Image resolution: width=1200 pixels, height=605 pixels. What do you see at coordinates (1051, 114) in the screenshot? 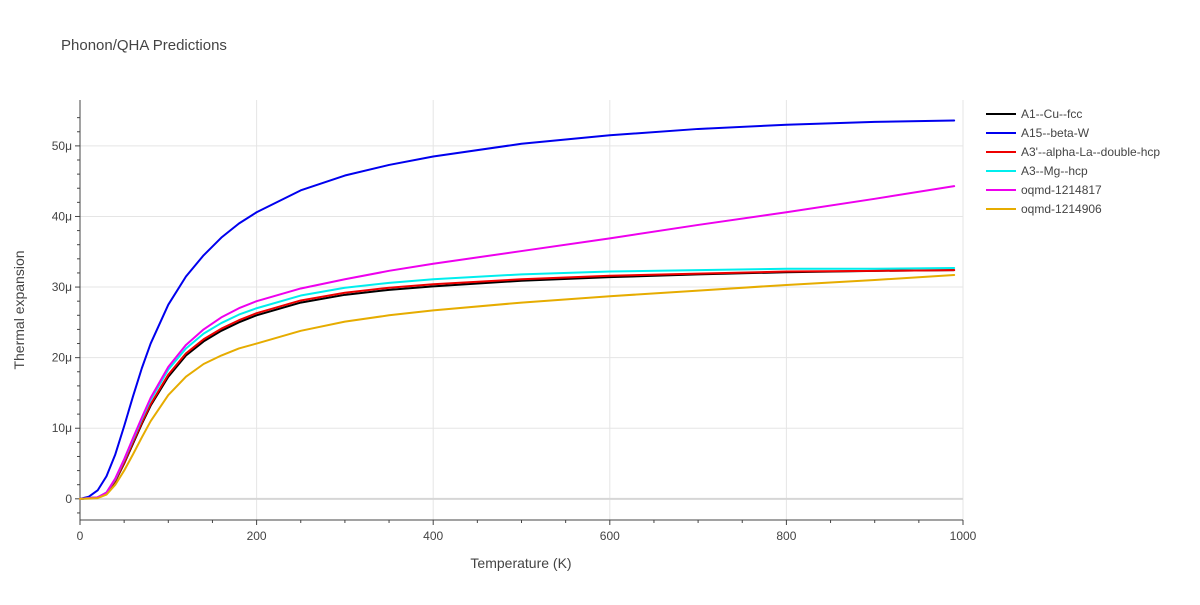
I see `legend-label: A1--Cu--fcc` at bounding box center [1051, 114].